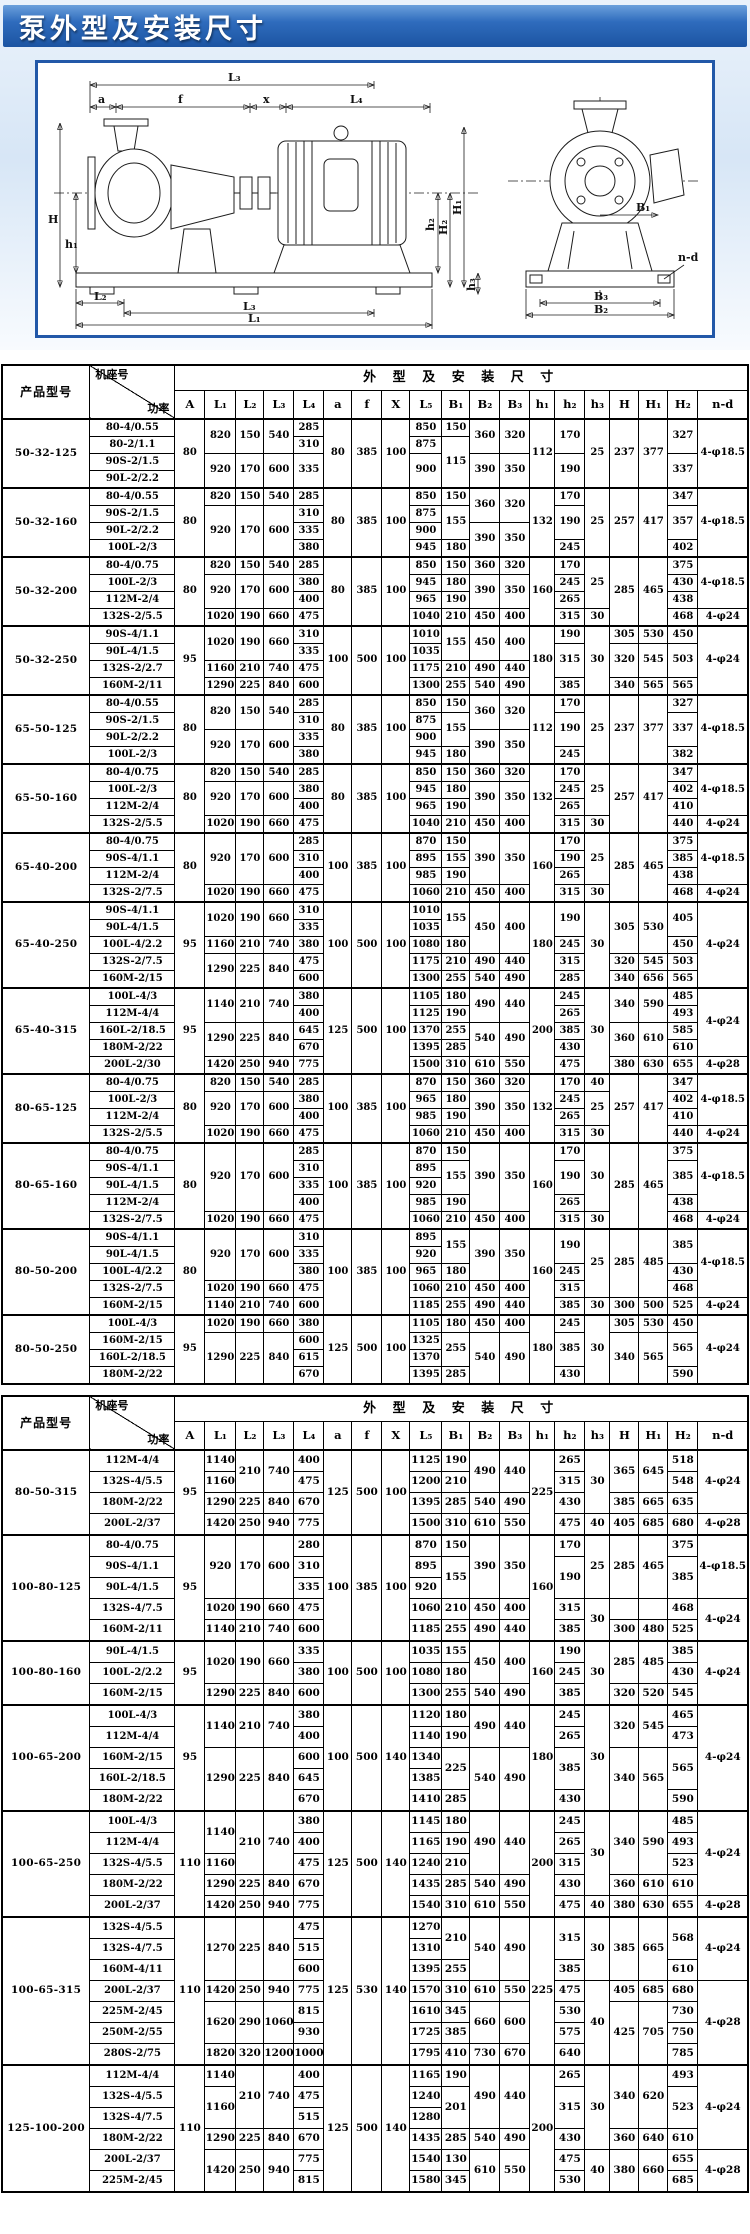  What do you see at coordinates (158, 409) in the screenshot?
I see `power-label: 功率` at bounding box center [158, 409].